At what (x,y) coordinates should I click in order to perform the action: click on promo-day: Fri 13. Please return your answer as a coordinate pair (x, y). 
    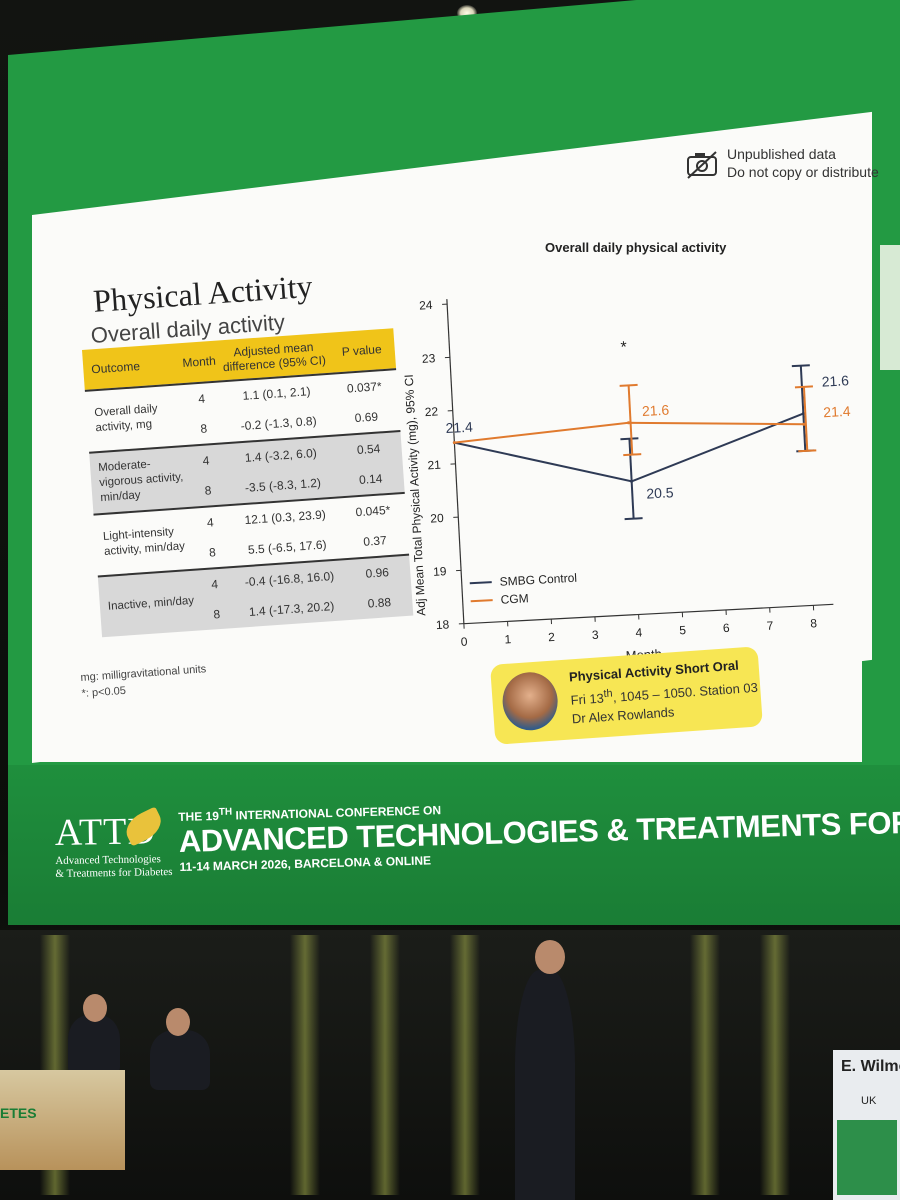
    Looking at the image, I should click on (587, 699).